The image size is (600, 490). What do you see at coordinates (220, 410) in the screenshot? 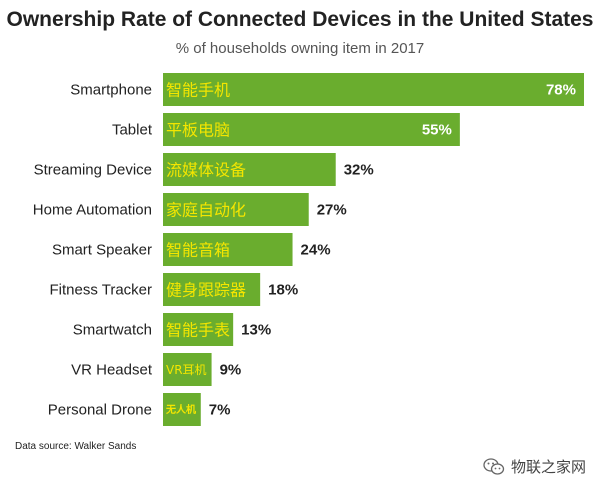
I see `value-label: 7%` at bounding box center [220, 410].